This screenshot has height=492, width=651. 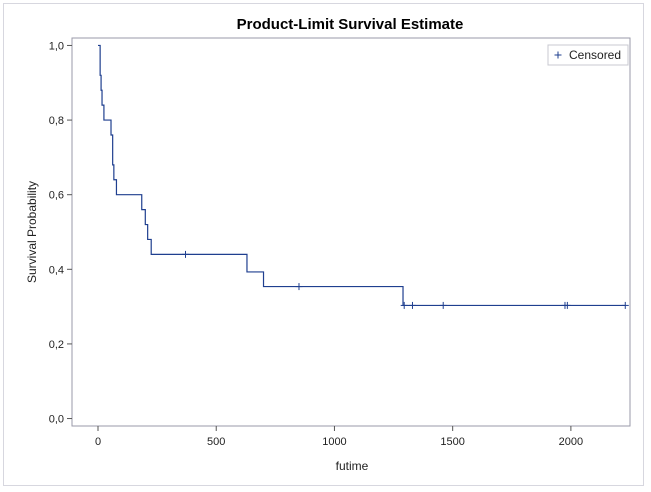 I want to click on y-tick-label: 0,6, so click(x=56, y=196).